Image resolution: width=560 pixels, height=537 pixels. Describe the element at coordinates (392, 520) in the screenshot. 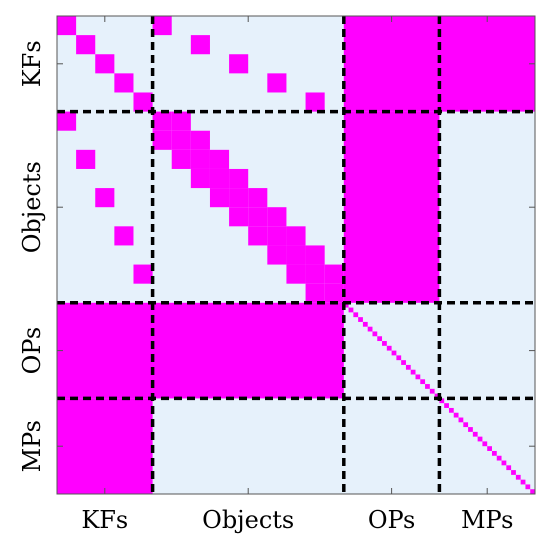

I see `x-tick-label-ops: OPs` at that location.